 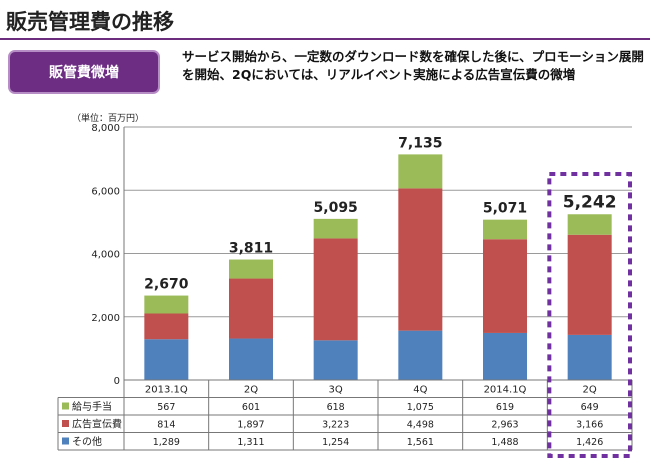 What do you see at coordinates (97, 424) in the screenshot?
I see `legend-label: 広告宣伝費` at bounding box center [97, 424].